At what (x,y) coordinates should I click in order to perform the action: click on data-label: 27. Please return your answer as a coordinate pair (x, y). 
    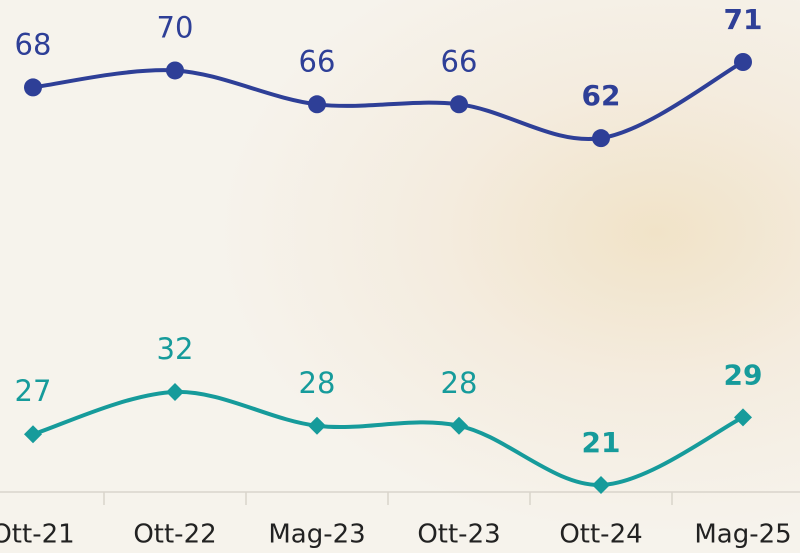
    Looking at the image, I should click on (33, 391).